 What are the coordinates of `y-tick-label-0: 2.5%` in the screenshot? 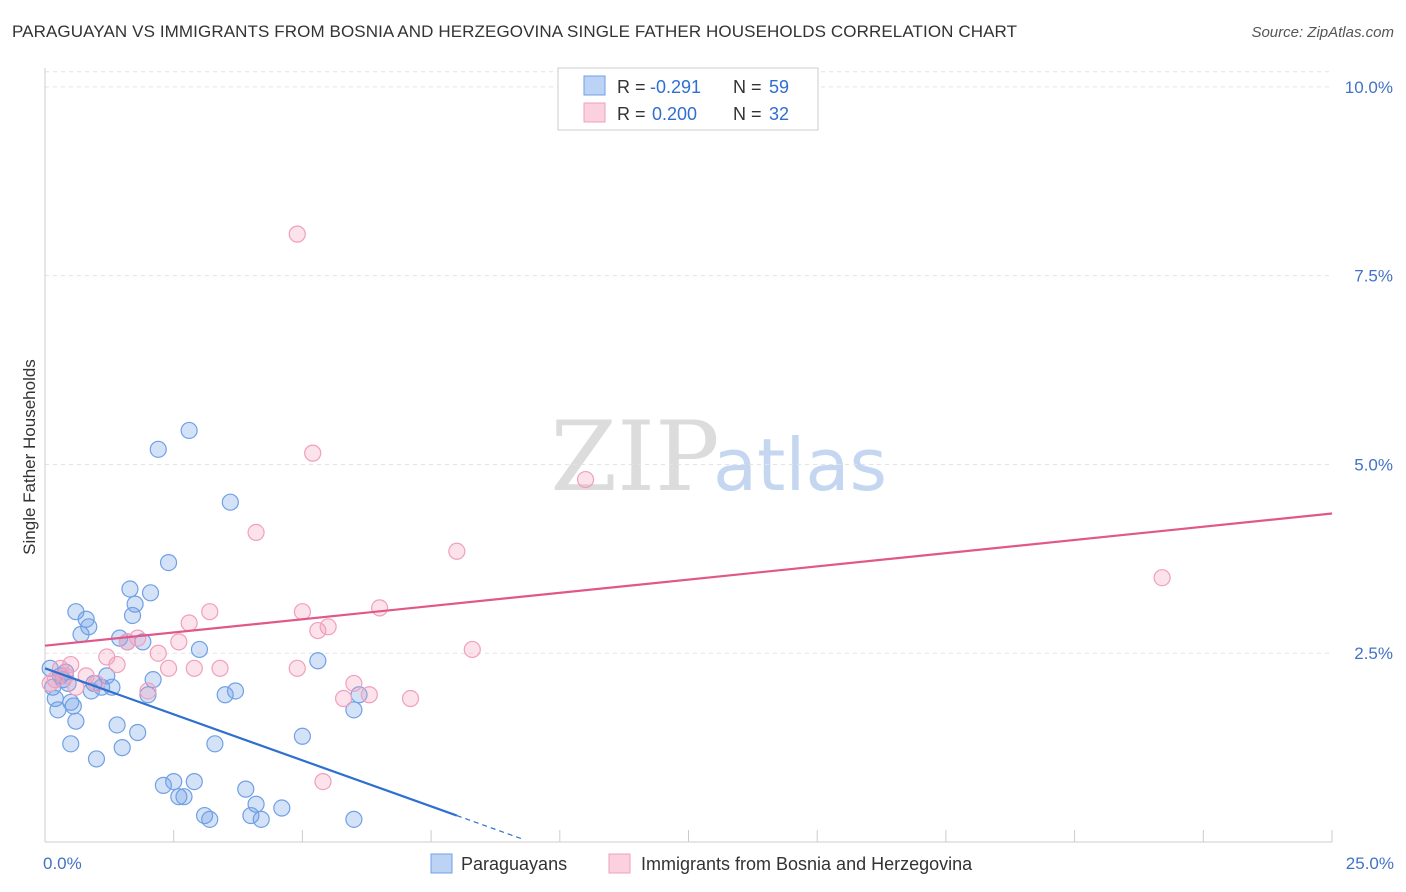 It's located at (1373, 653).